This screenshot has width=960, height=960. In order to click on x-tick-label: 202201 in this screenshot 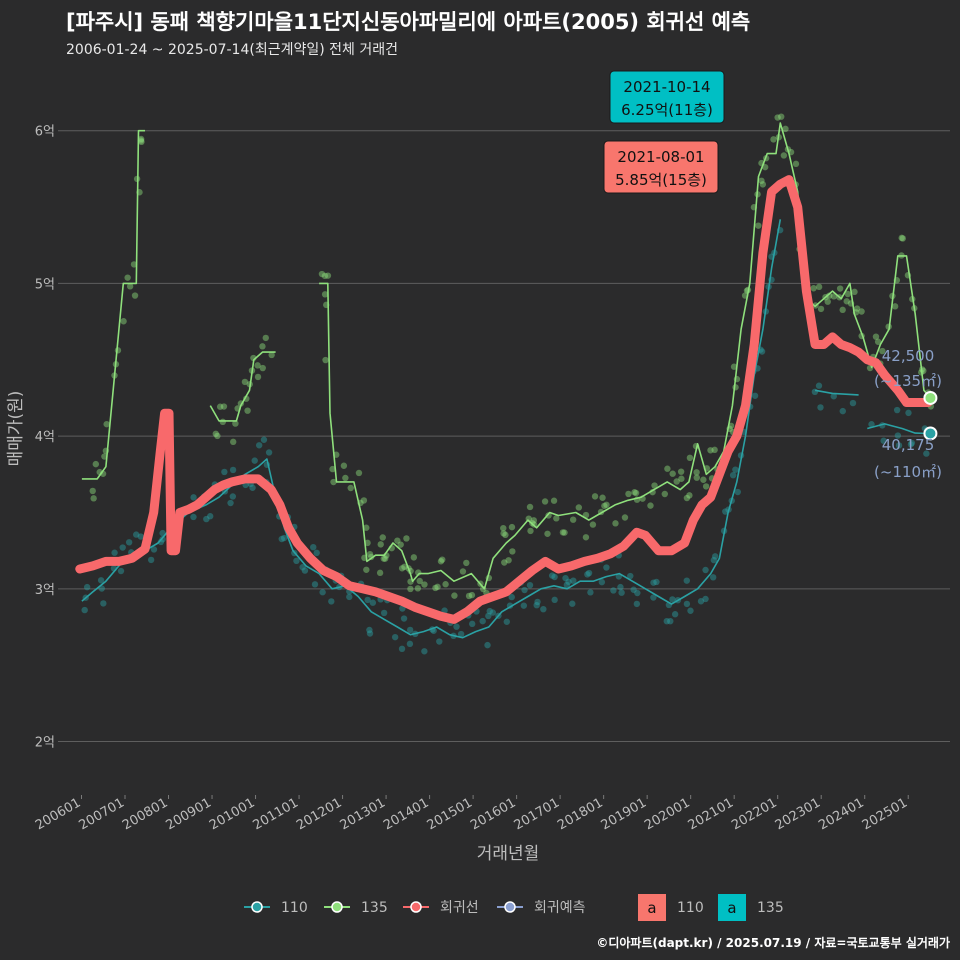, I will do `click(754, 814)`.